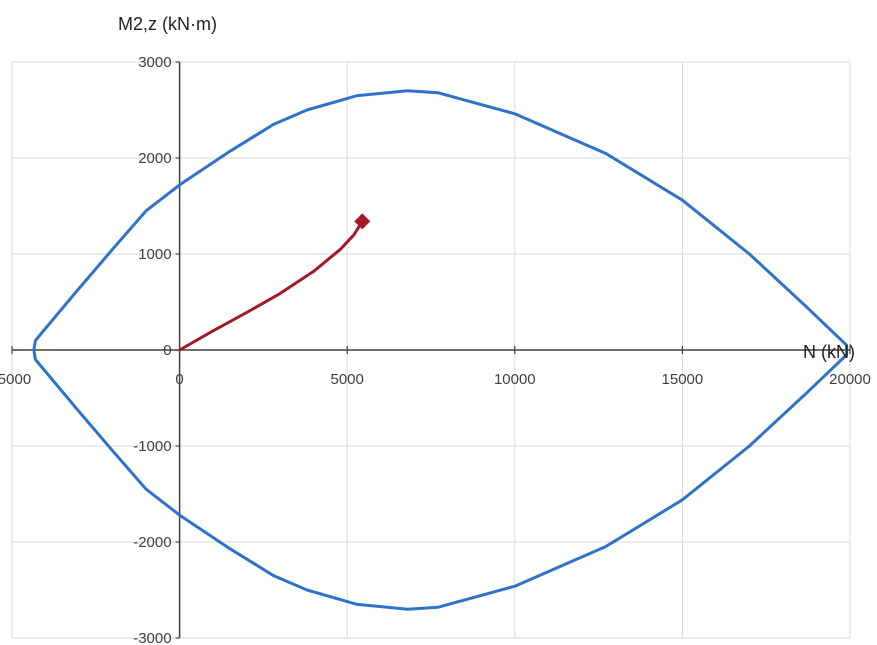 This screenshot has width=877, height=645. What do you see at coordinates (362, 221) in the screenshot?
I see `data-point-design-point` at bounding box center [362, 221].